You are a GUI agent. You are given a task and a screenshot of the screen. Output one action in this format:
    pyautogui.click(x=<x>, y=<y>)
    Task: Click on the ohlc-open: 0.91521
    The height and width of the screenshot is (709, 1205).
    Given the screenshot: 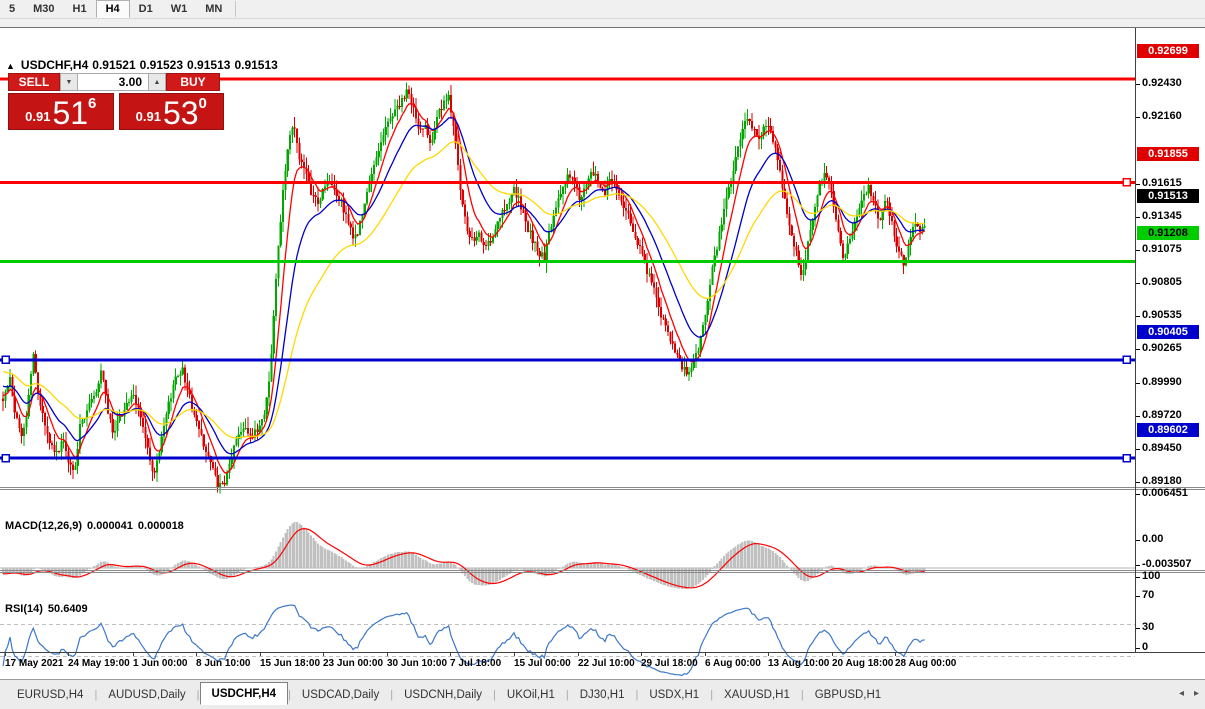 What is the action you would take?
    pyautogui.click(x=114, y=65)
    